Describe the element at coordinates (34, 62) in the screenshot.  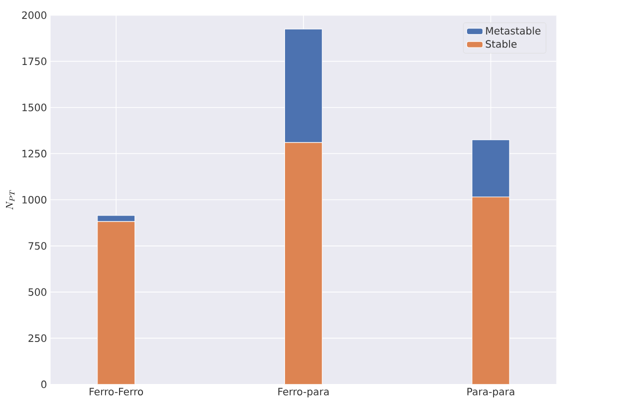
I see `y-tick-label: 1750` at that location.